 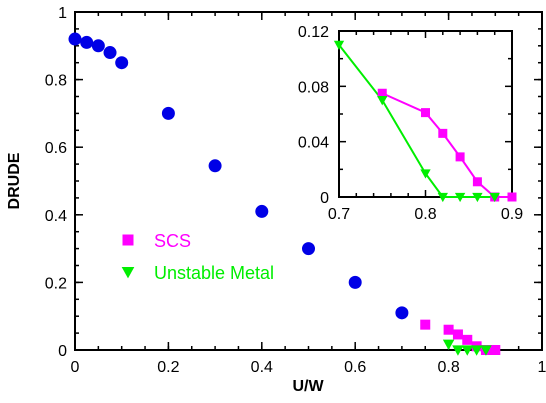 What do you see at coordinates (56, 216) in the screenshot?
I see `y-tick-label: 0.4` at bounding box center [56, 216].